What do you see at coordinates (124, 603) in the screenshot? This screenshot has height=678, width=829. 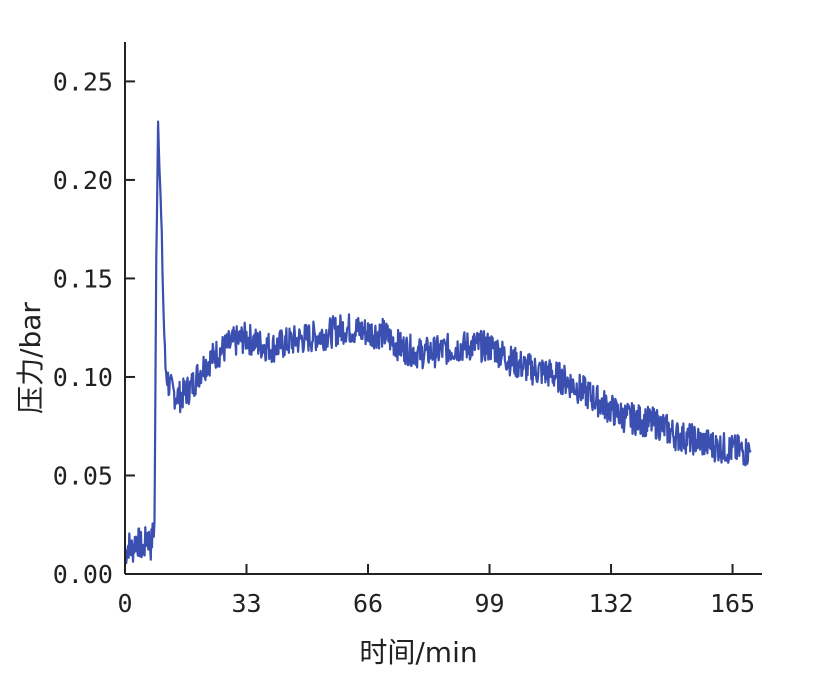 I see `x-tick-label: 0` at bounding box center [124, 603].